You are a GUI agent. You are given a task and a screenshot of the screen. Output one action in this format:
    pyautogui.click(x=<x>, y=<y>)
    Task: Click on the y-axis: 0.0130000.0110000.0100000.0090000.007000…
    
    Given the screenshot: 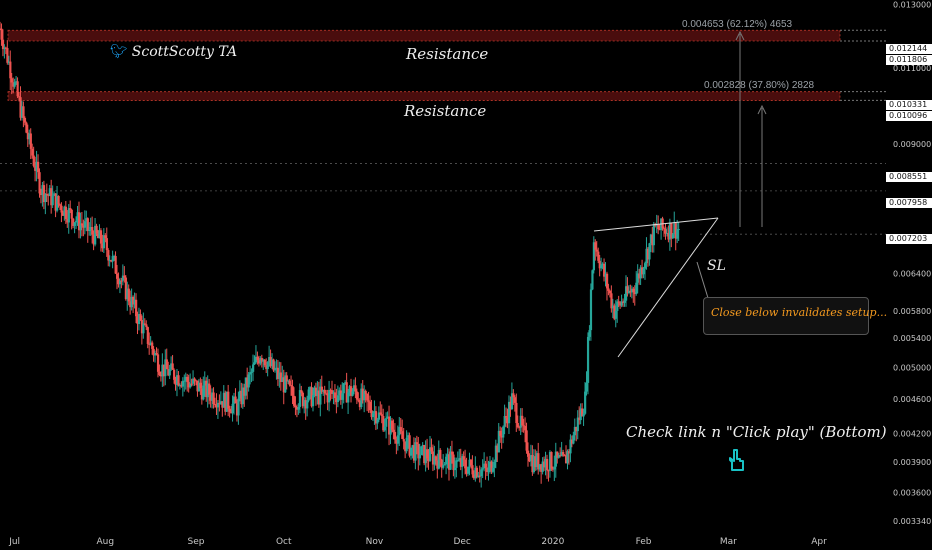 What is the action you would take?
    pyautogui.click(x=912, y=262)
    